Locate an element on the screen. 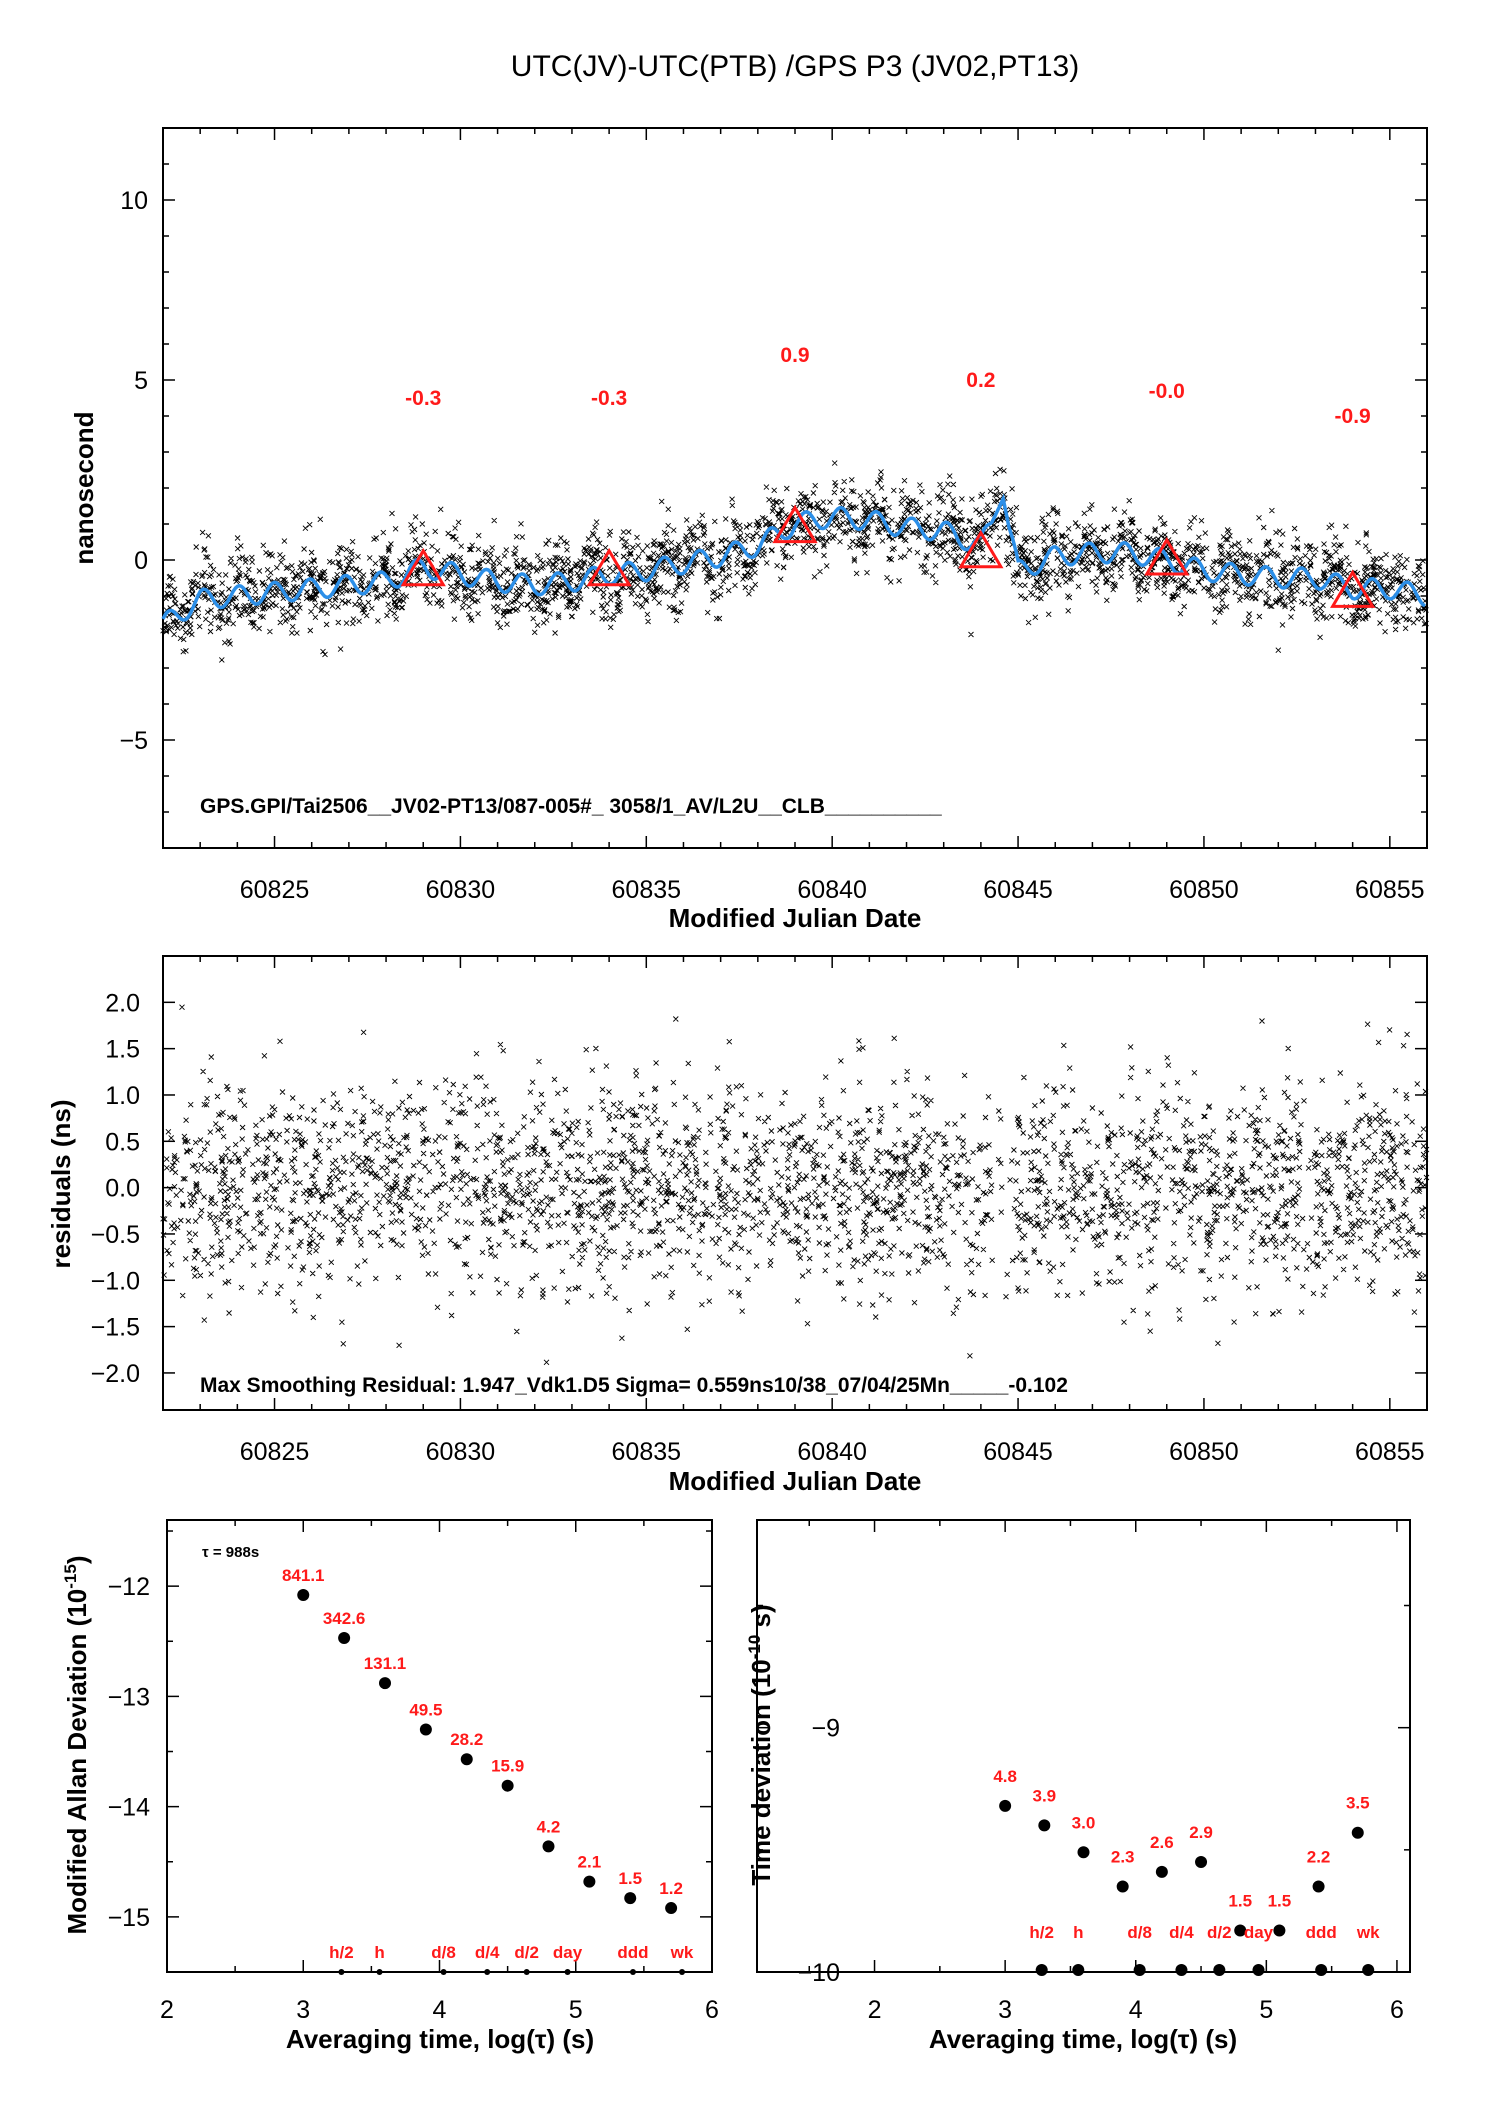 The width and height of the screenshot is (1488, 2105). y-tick-label: −15 is located at coordinates (129, 1918).